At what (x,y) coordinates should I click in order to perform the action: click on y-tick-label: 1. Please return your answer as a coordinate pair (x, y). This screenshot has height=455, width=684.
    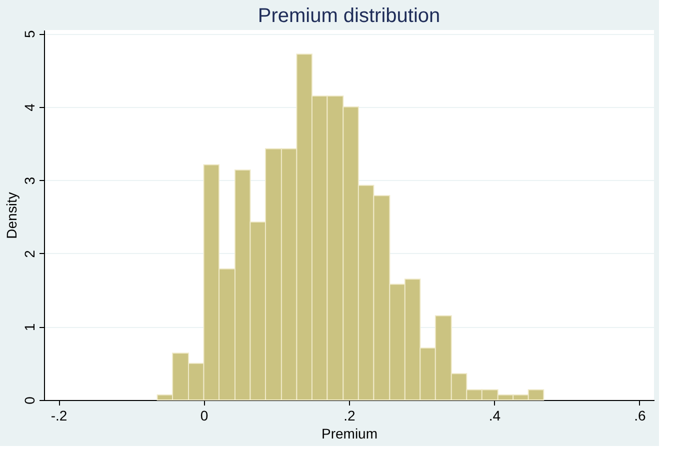
    Looking at the image, I should click on (30, 327).